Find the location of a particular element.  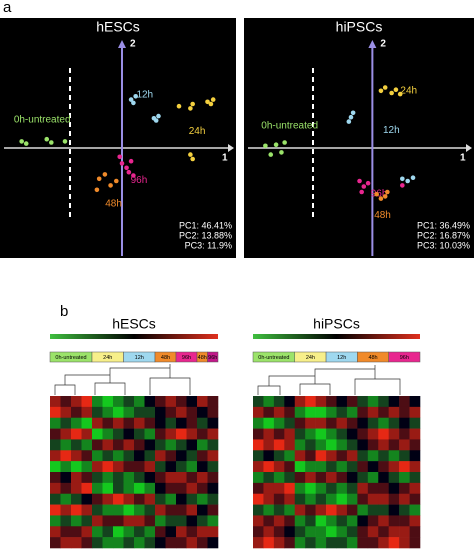

annotation: PC3: 10.03% is located at coordinates (443, 245).